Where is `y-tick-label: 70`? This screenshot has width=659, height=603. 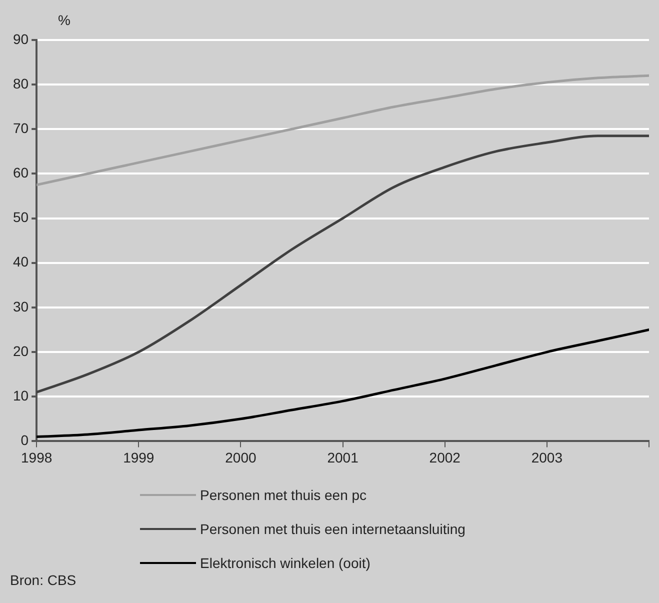
y-tick-label: 70 is located at coordinates (20, 128).